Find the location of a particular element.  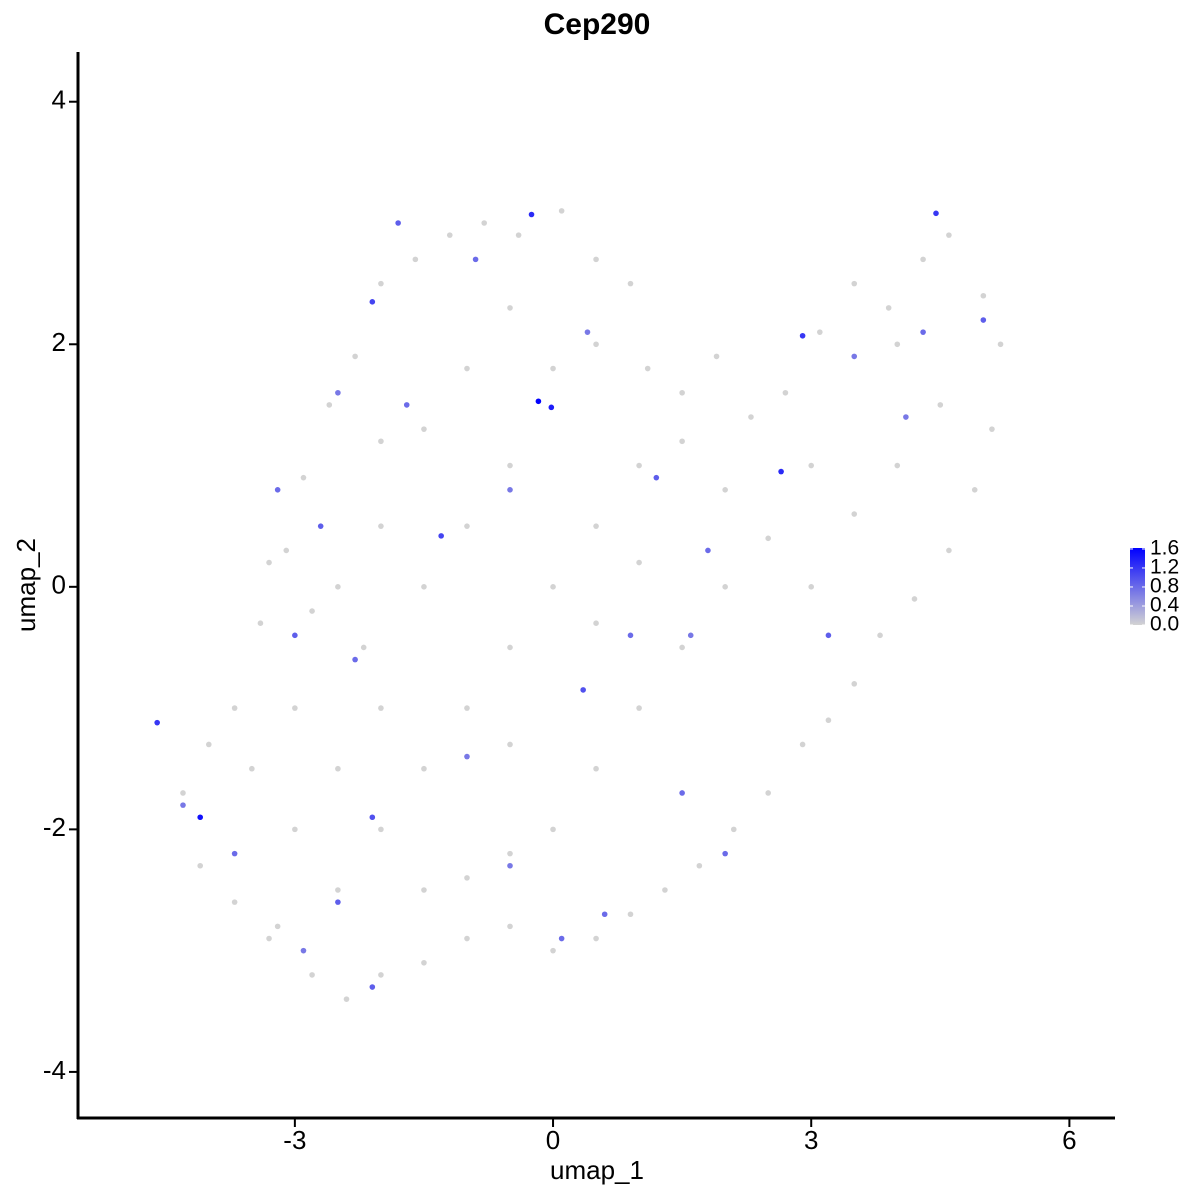

color-tick-label: 0.4 is located at coordinates (1165, 605).